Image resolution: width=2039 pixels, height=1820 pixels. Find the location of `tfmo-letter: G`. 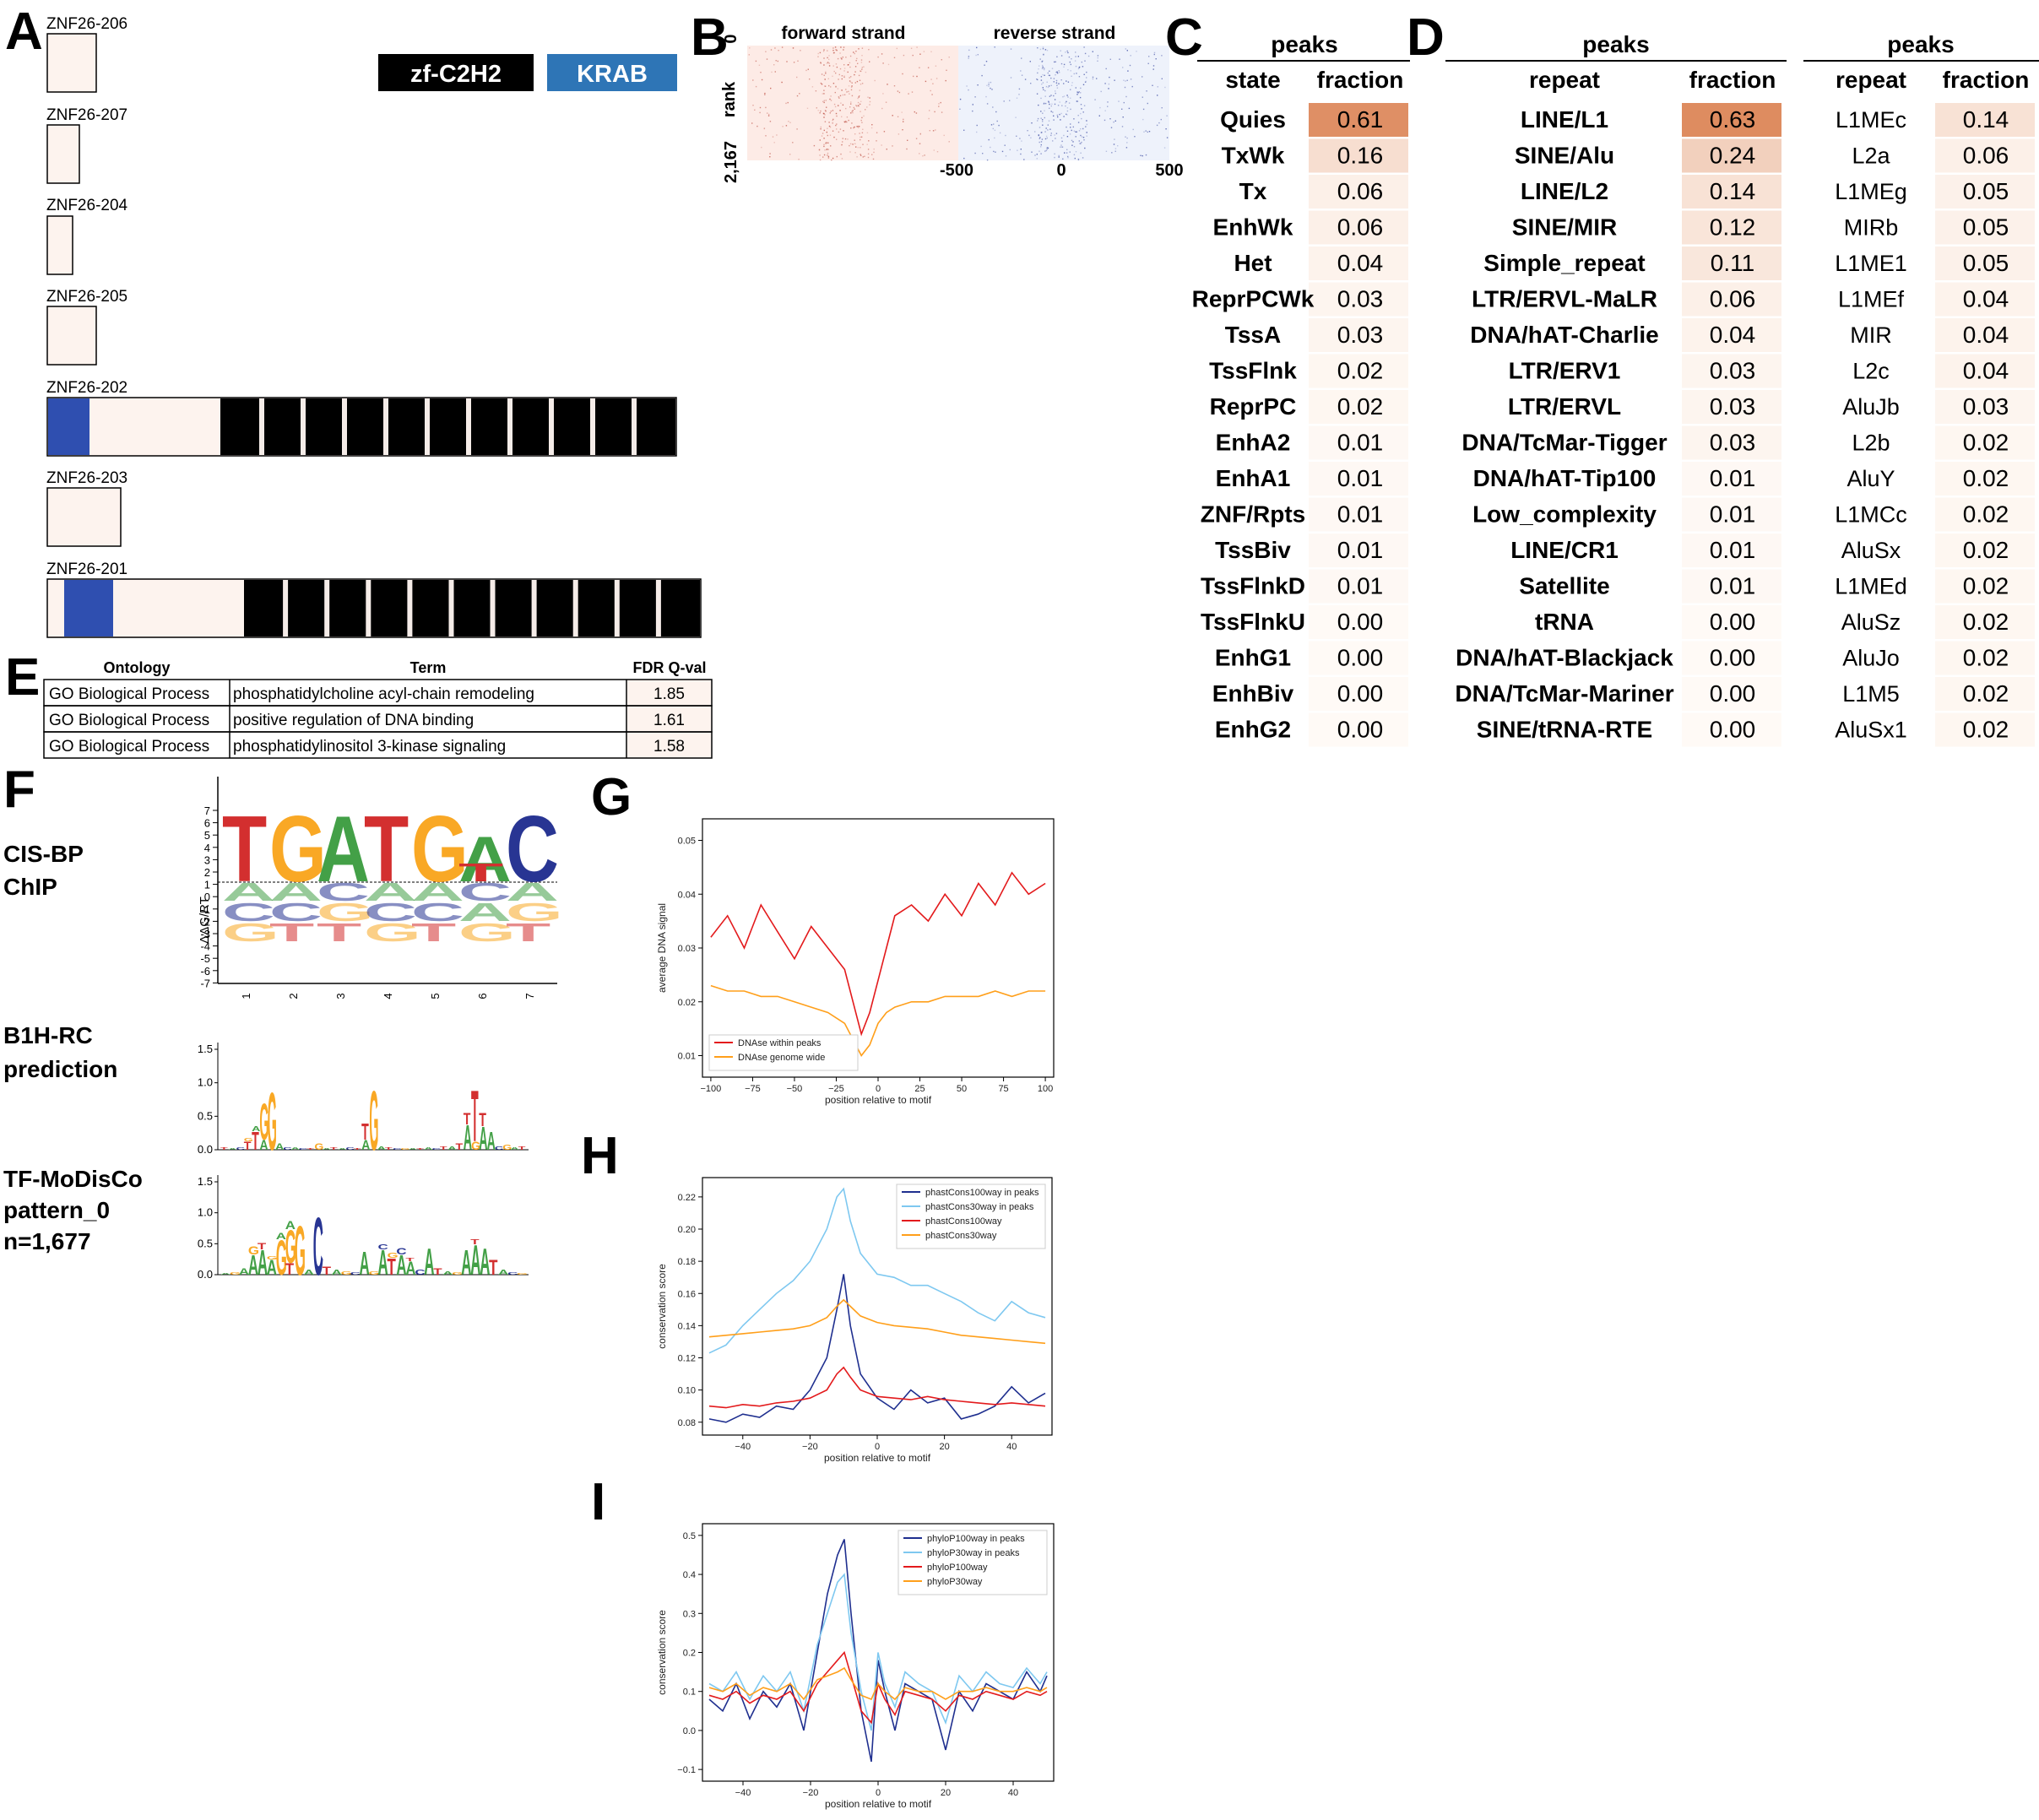

tfmo-letter: G is located at coordinates (236, 1273).